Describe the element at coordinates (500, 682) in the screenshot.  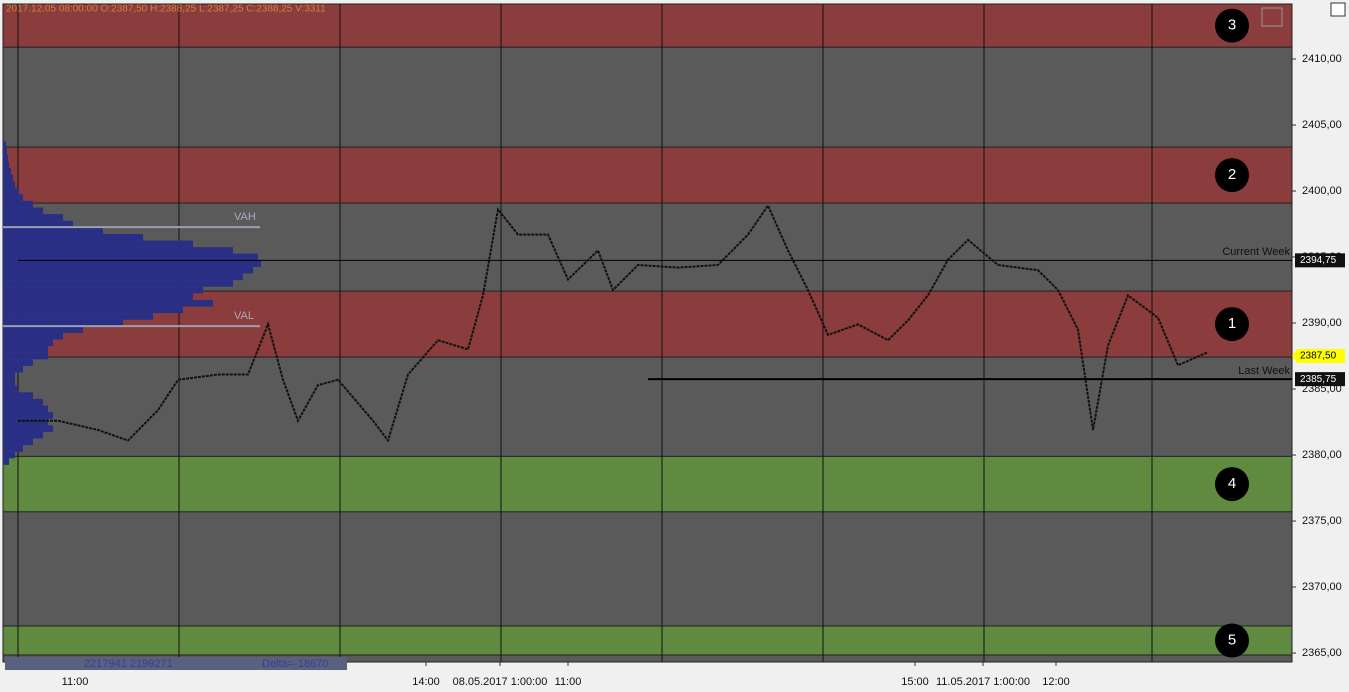
I see `x-tick-label: 08.05.2017 1:00:00` at that location.